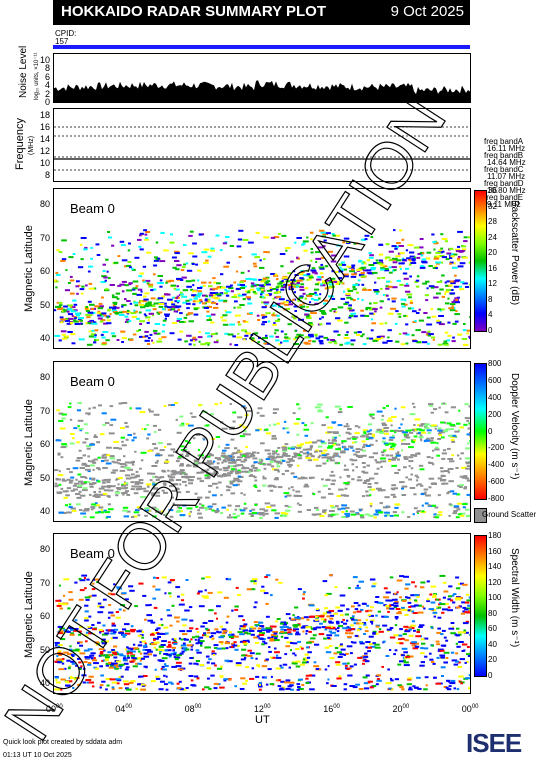  What do you see at coordinates (480, 515) in the screenshot?
I see `ground-scatter-swatch` at bounding box center [480, 515].